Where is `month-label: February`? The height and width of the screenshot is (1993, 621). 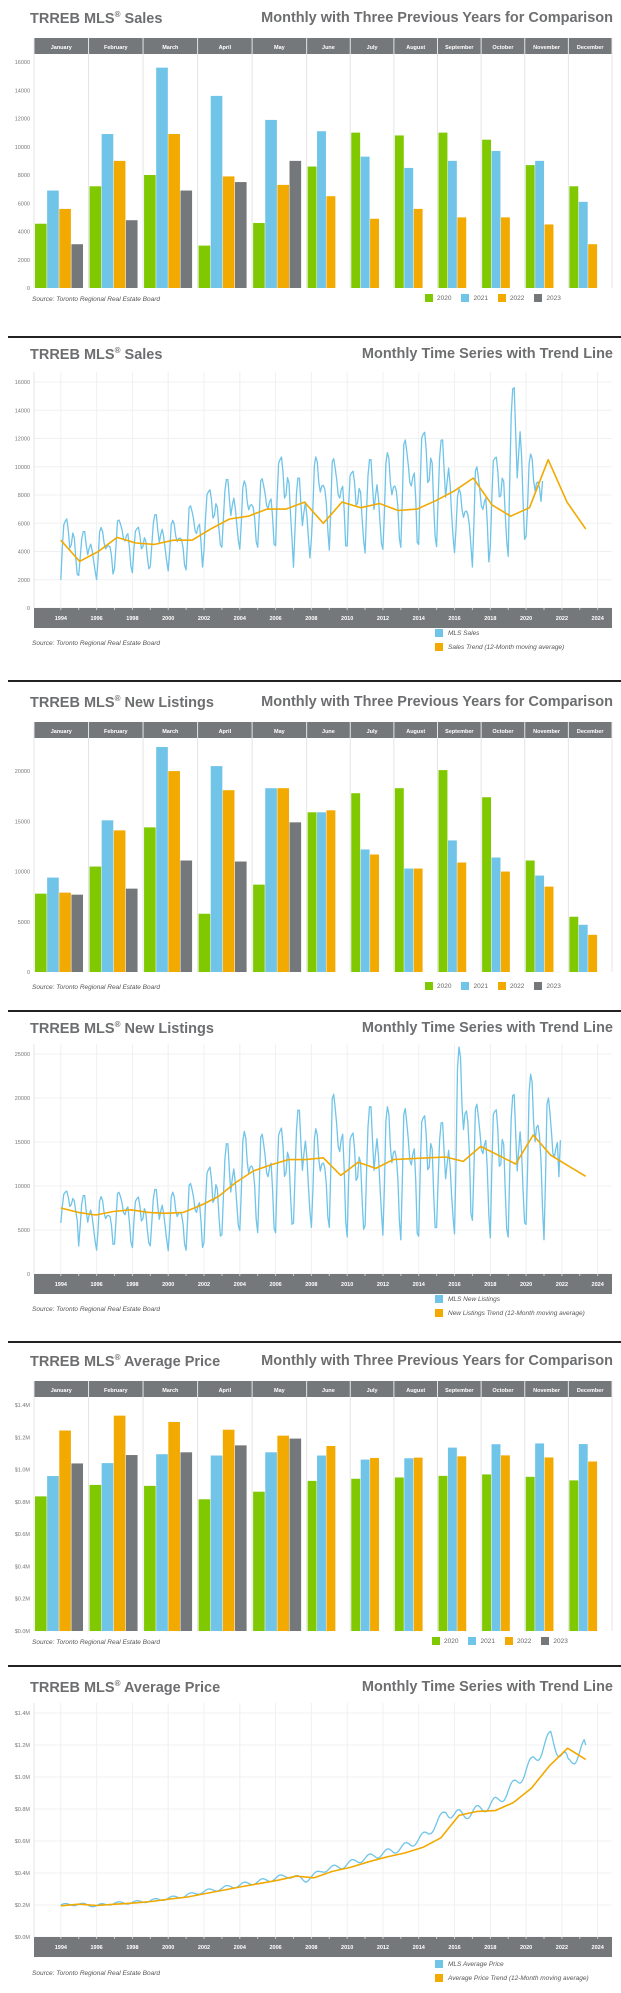 month-label: February is located at coordinates (116, 48).